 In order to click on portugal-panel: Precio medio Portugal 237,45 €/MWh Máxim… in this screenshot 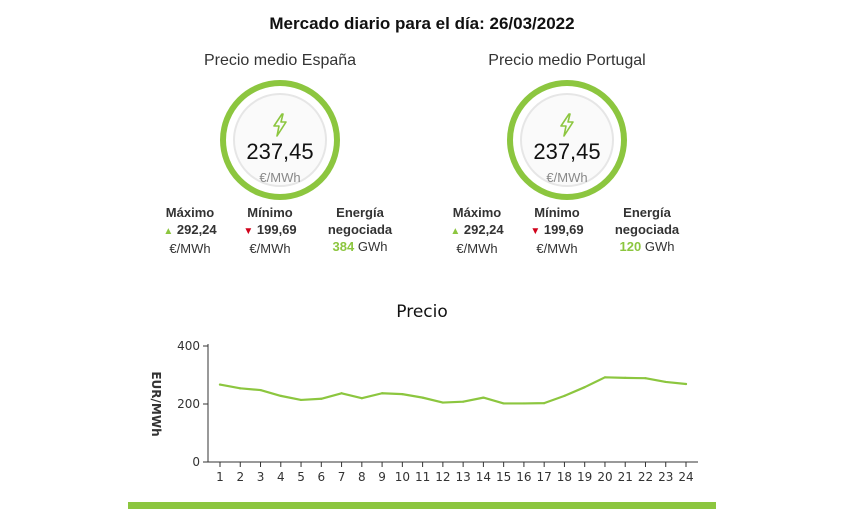, I will do `click(567, 154)`.